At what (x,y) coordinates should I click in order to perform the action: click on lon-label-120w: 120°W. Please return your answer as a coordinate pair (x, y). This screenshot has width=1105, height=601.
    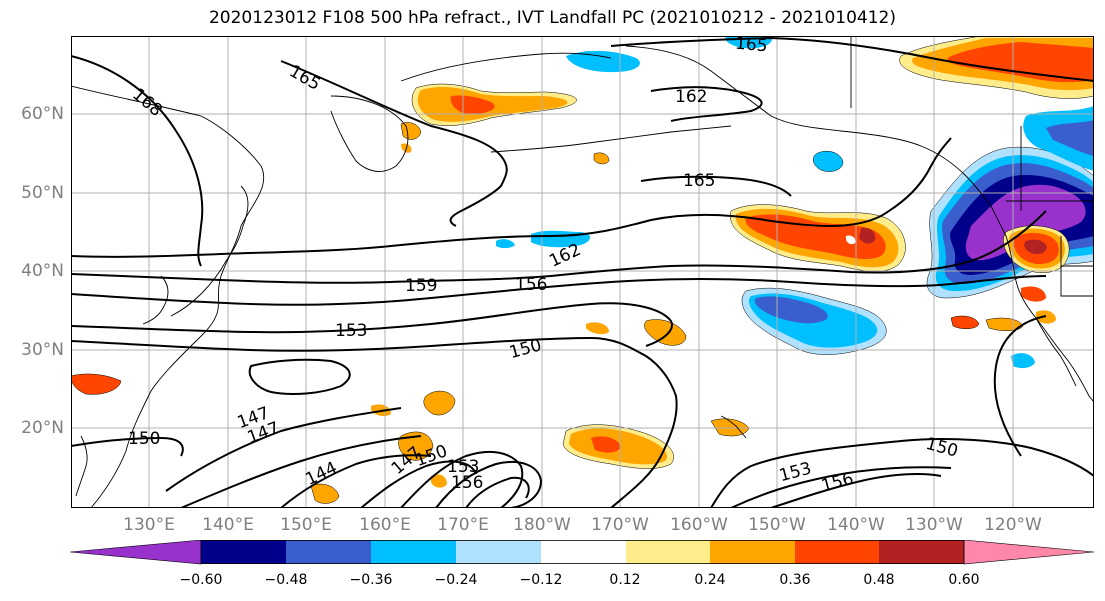
    Looking at the image, I should click on (1013, 525).